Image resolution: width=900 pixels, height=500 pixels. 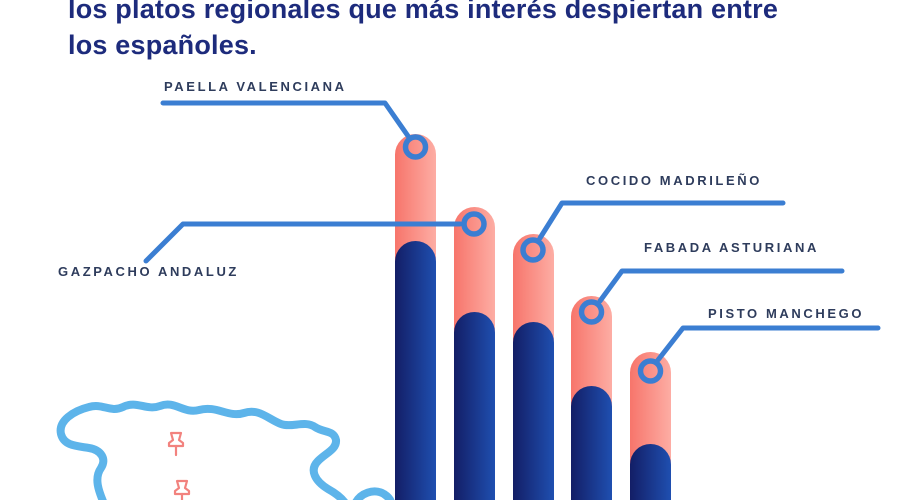 I want to click on leader-line-pisto, so click(x=768, y=344).